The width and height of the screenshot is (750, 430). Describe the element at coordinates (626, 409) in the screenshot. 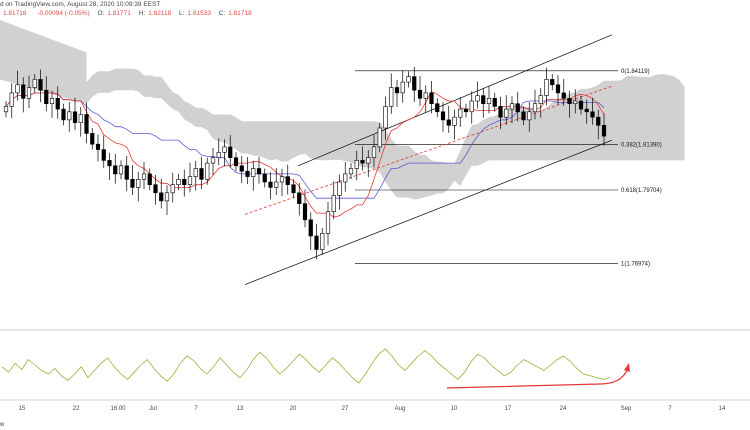

I see `x-tick-label-12: Sep` at that location.